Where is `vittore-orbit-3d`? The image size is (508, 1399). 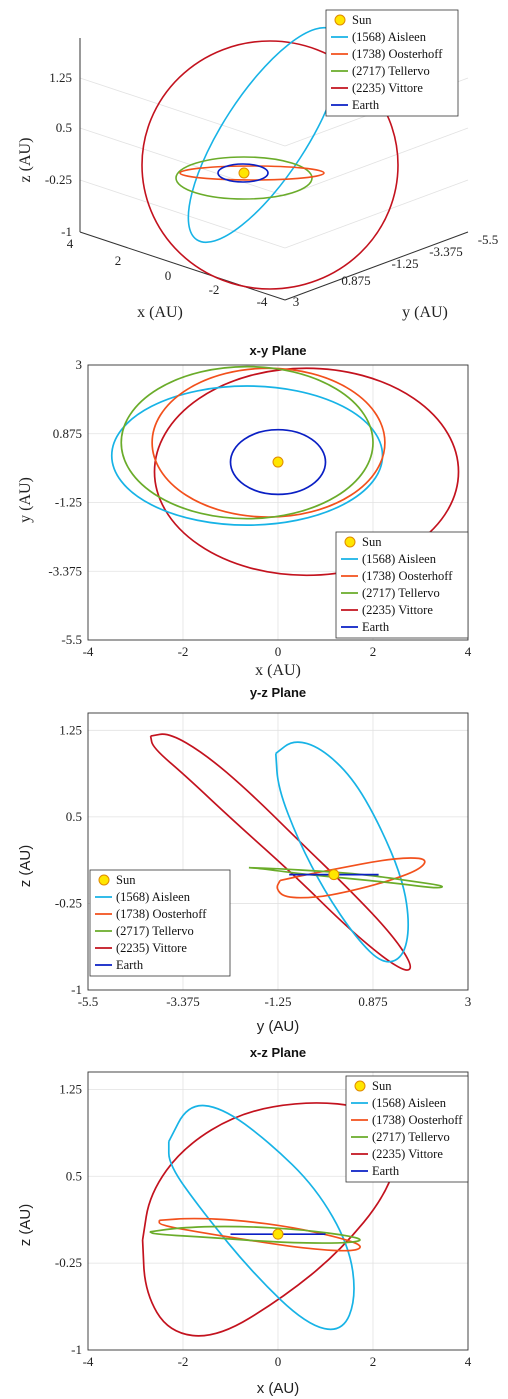 vittore-orbit-3d is located at coordinates (270, 165).